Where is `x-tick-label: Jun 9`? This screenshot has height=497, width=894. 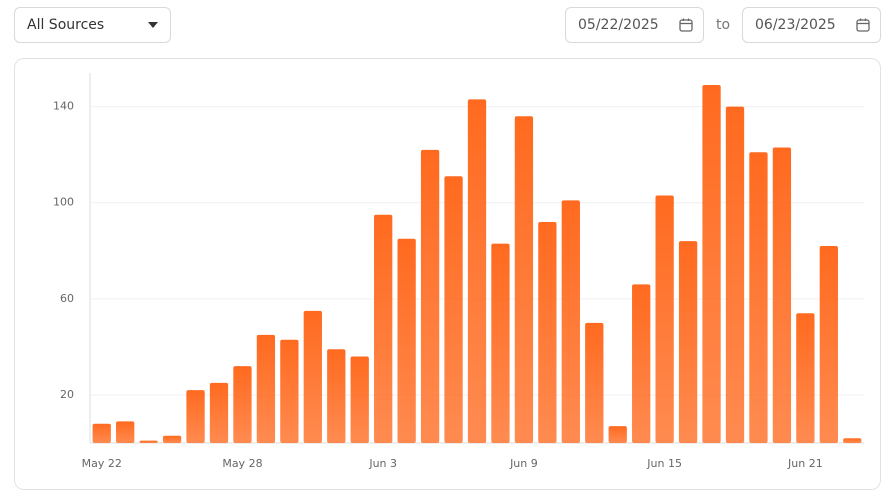
x-tick-label: Jun 9 is located at coordinates (523, 463).